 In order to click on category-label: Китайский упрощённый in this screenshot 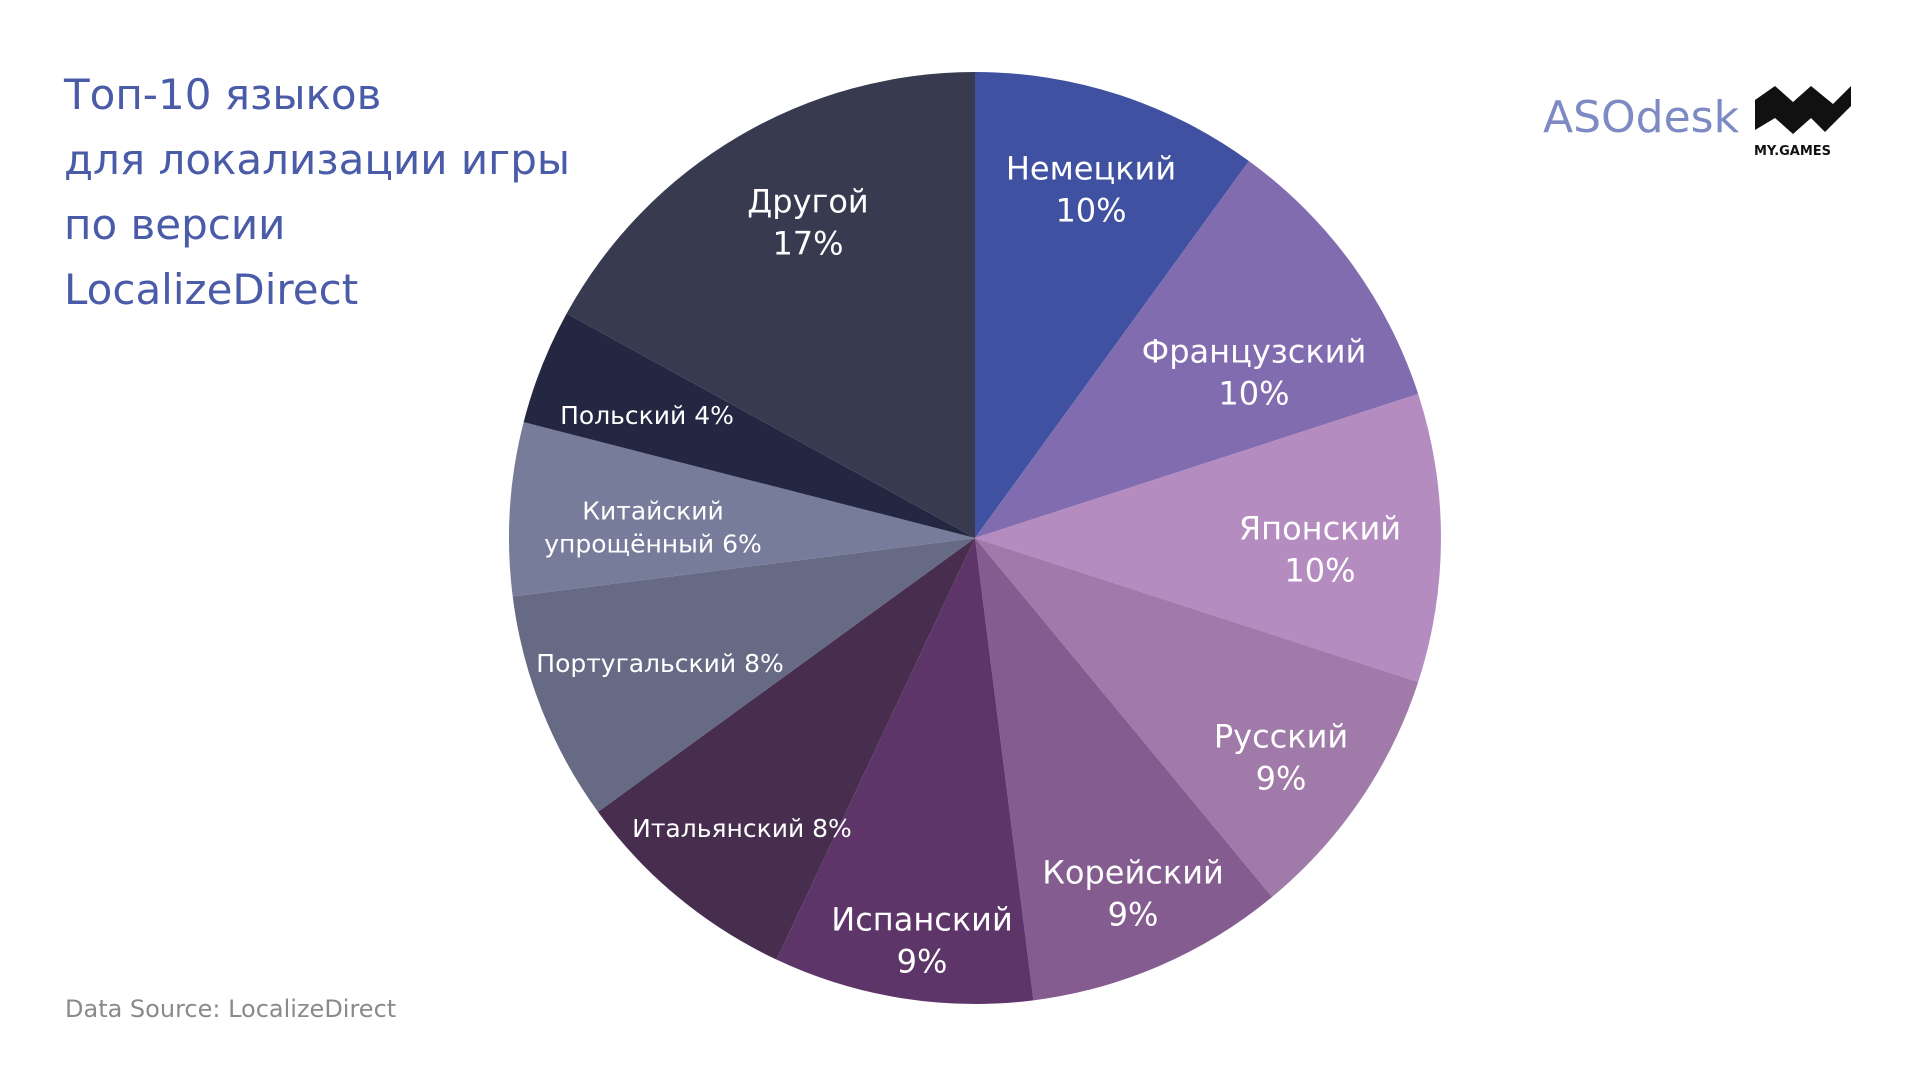, I will do `click(634, 527)`.